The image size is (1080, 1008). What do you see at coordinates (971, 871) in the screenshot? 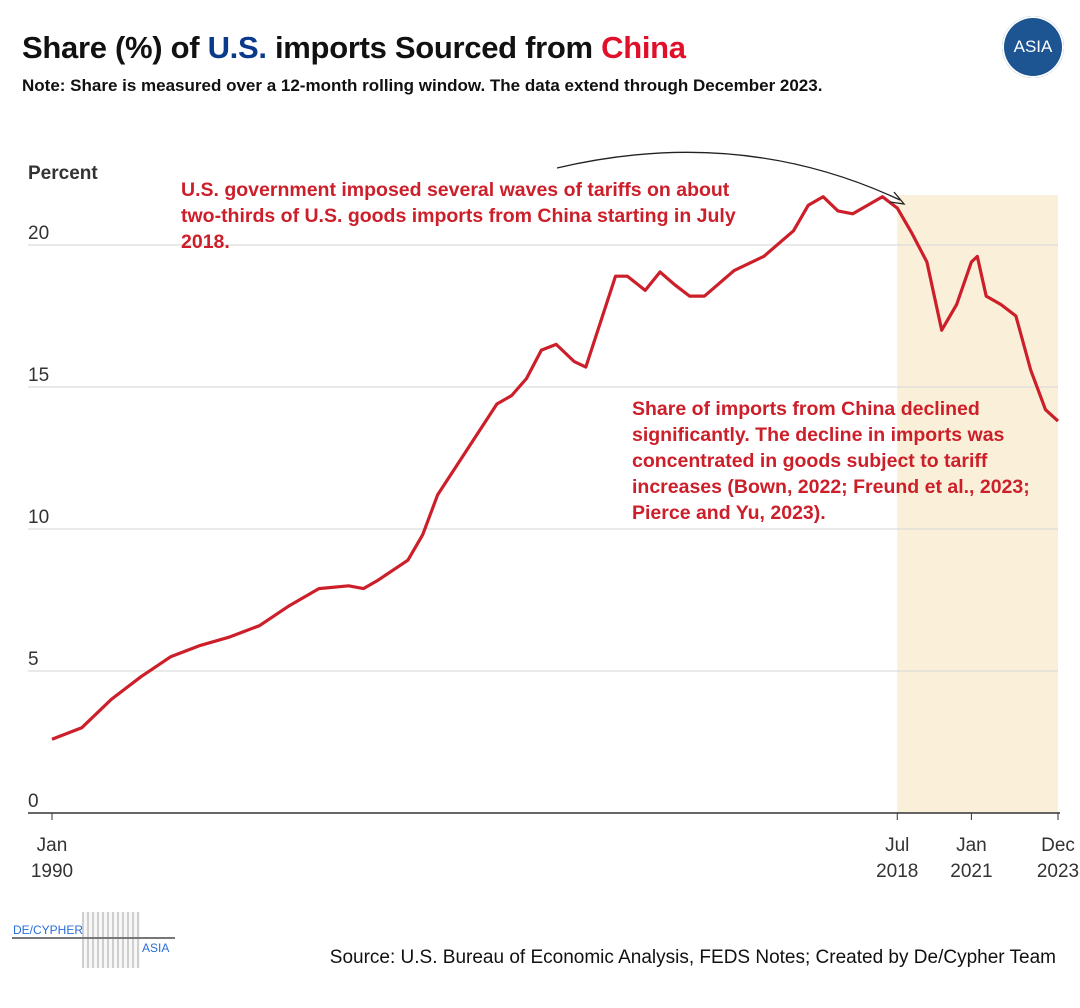
I see `x-tick-label: 2021` at bounding box center [971, 871].